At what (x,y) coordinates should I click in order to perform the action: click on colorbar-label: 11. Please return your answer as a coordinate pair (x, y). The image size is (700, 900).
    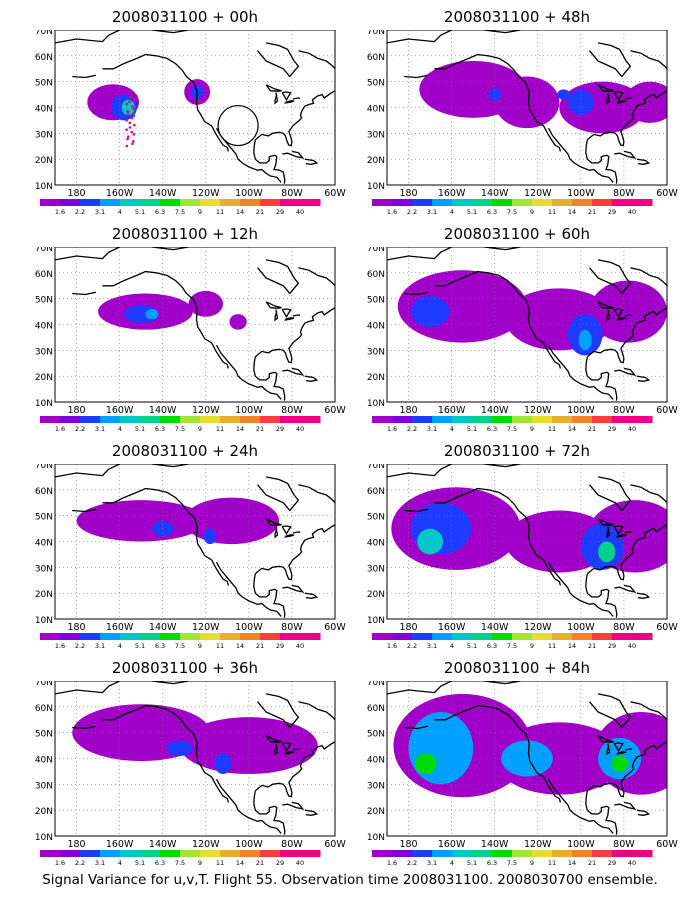
    Looking at the image, I should click on (552, 429).